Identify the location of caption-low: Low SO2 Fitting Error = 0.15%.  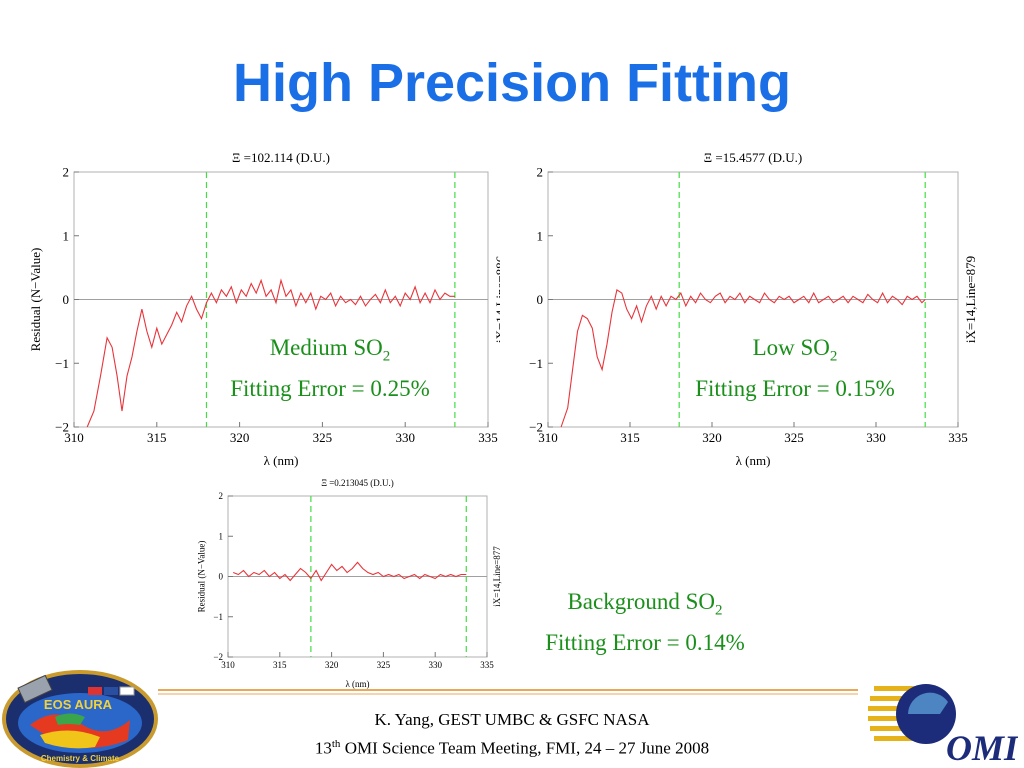
(795, 368).